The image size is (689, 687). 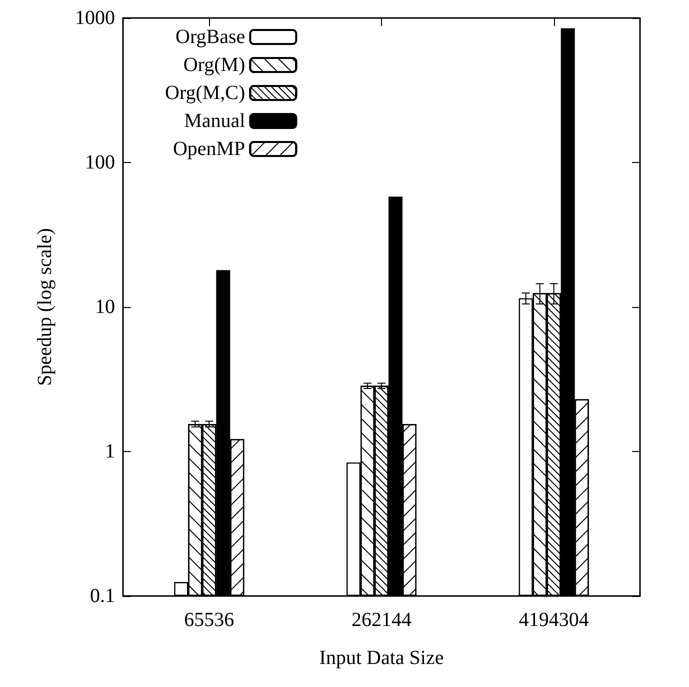 I want to click on y-axis-title: Speedup (log scale), so click(x=45, y=307).